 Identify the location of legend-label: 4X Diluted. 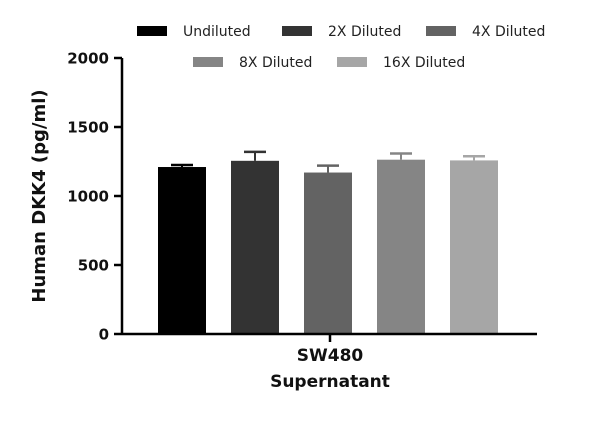
(508, 32).